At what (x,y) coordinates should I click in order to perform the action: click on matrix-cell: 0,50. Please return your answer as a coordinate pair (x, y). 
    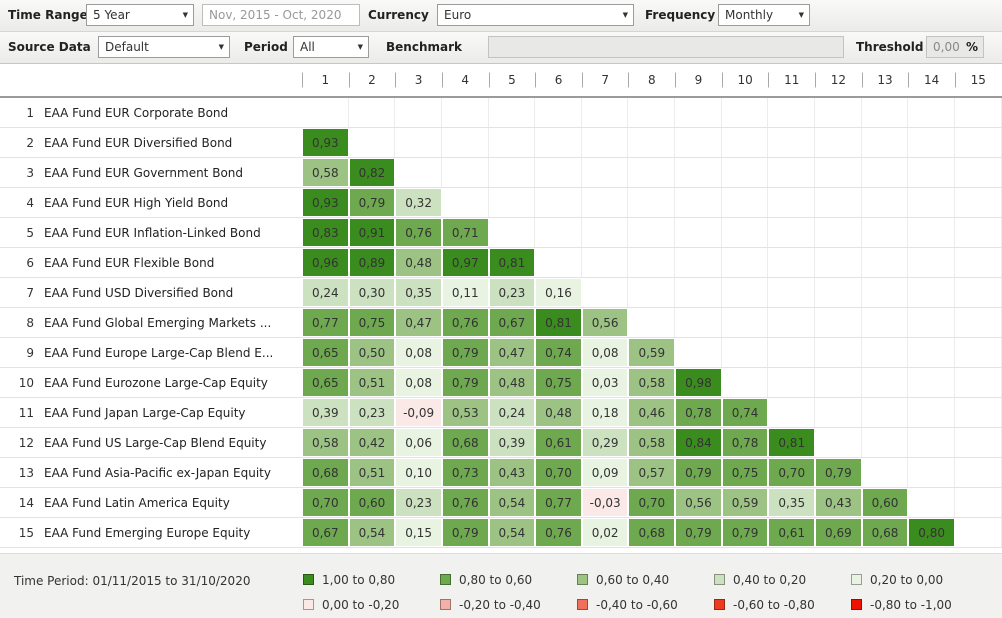
    Looking at the image, I should click on (372, 352).